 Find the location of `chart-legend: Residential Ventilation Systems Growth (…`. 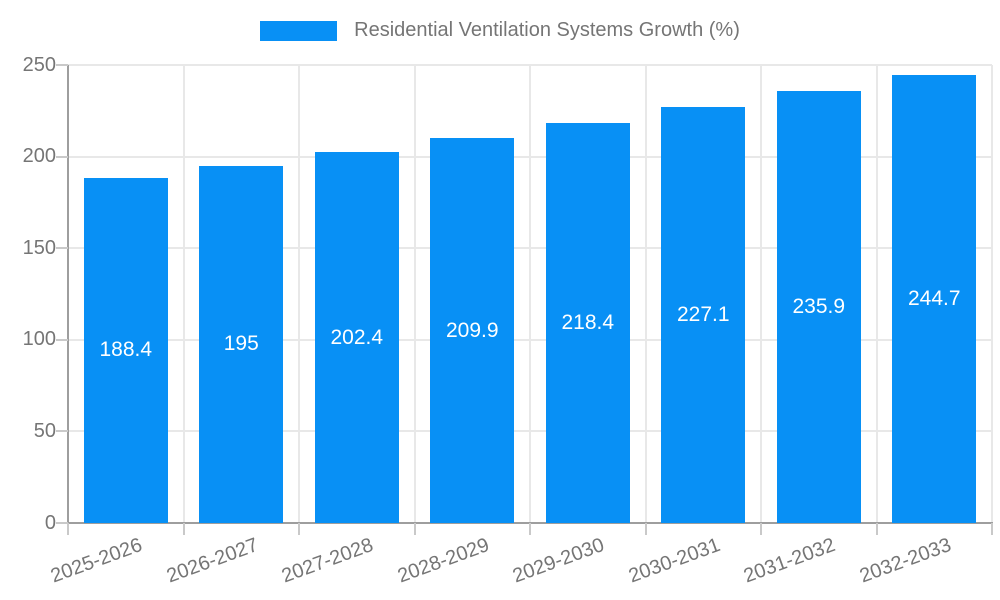

chart-legend: Residential Ventilation Systems Growth (… is located at coordinates (500, 30).